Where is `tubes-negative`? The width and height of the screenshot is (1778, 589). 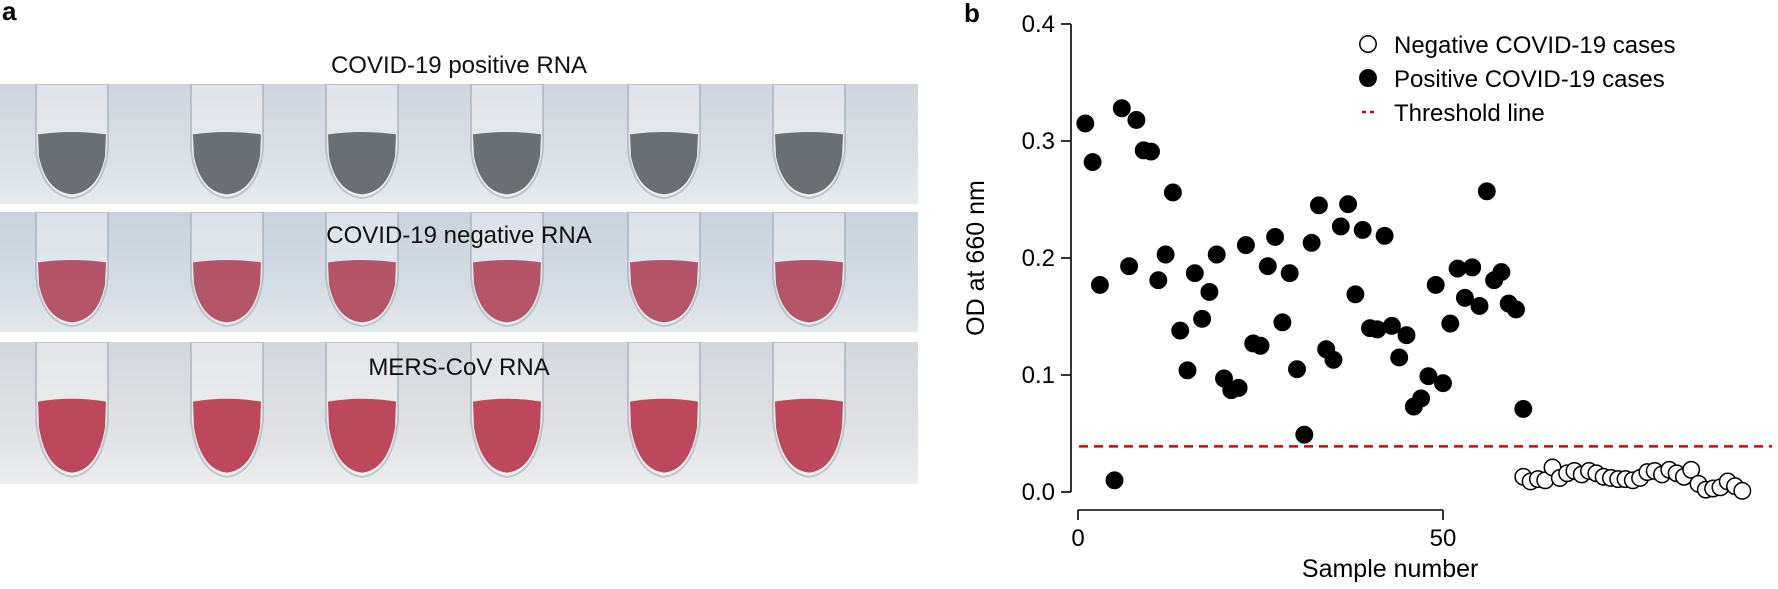 tubes-negative is located at coordinates (440, 270).